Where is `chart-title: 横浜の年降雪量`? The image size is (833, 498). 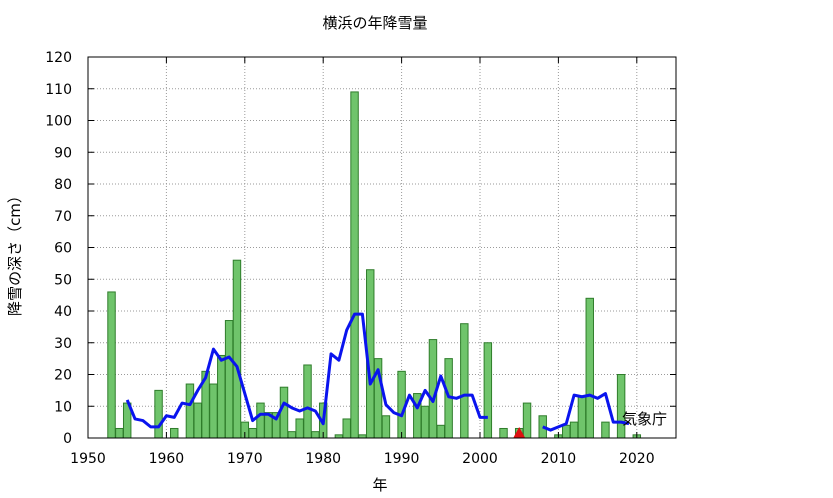
chart-title: 横浜の年降雪量 is located at coordinates (374, 23).